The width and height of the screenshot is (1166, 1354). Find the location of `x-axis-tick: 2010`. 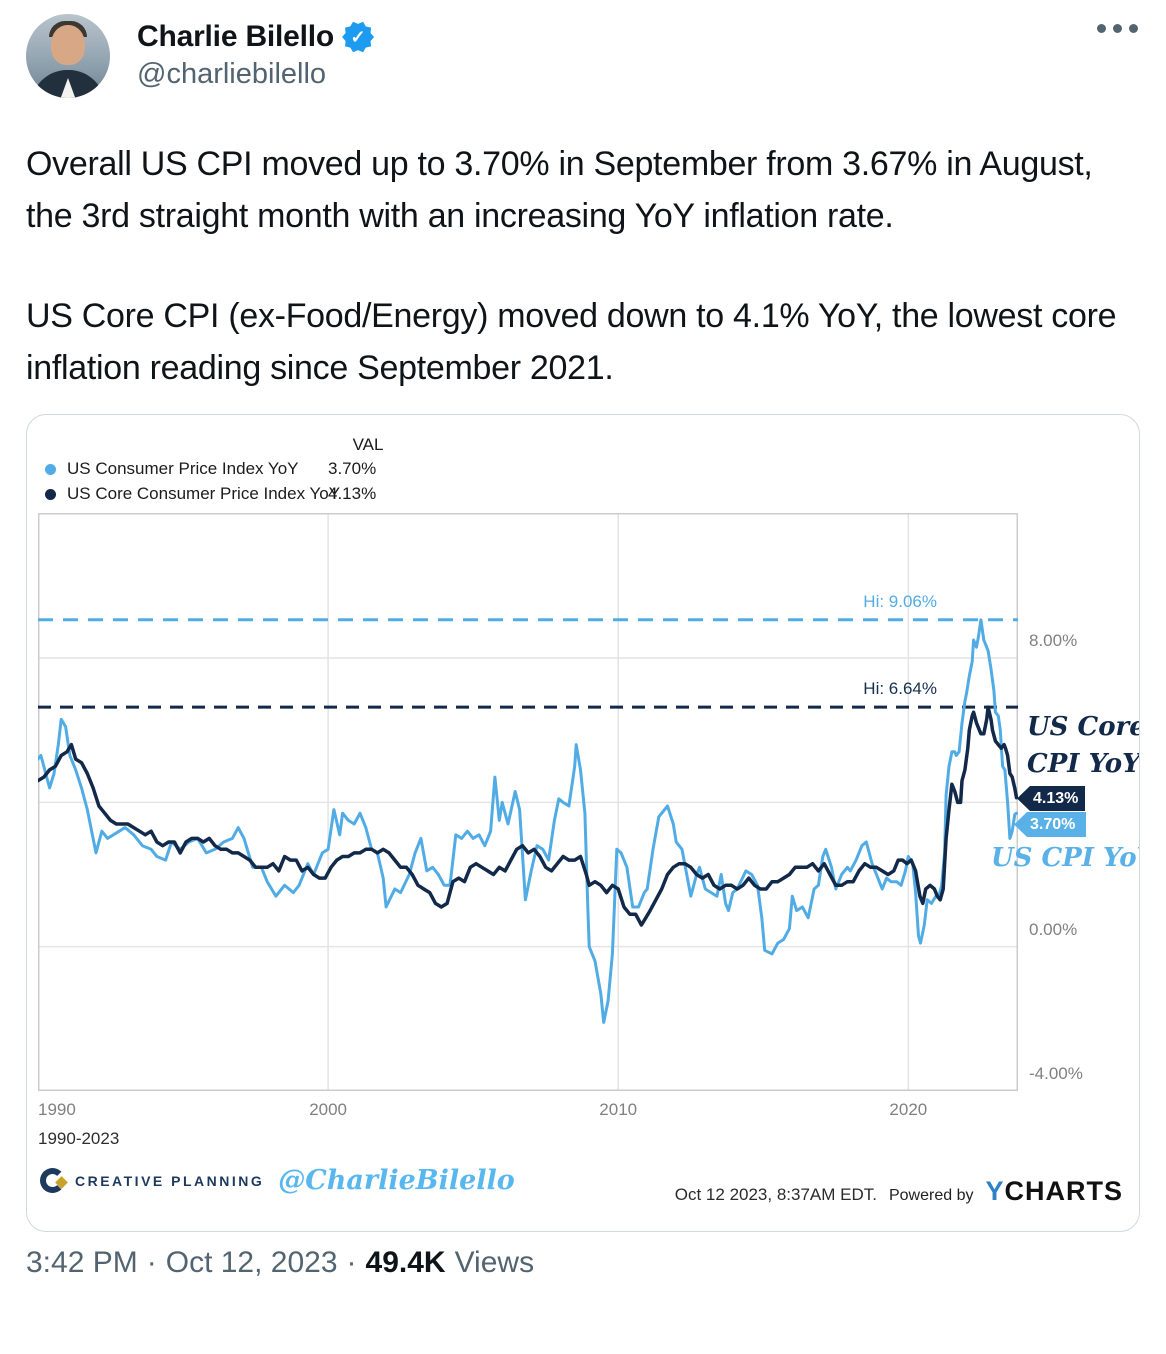

x-axis-tick: 2010 is located at coordinates (618, 1109).